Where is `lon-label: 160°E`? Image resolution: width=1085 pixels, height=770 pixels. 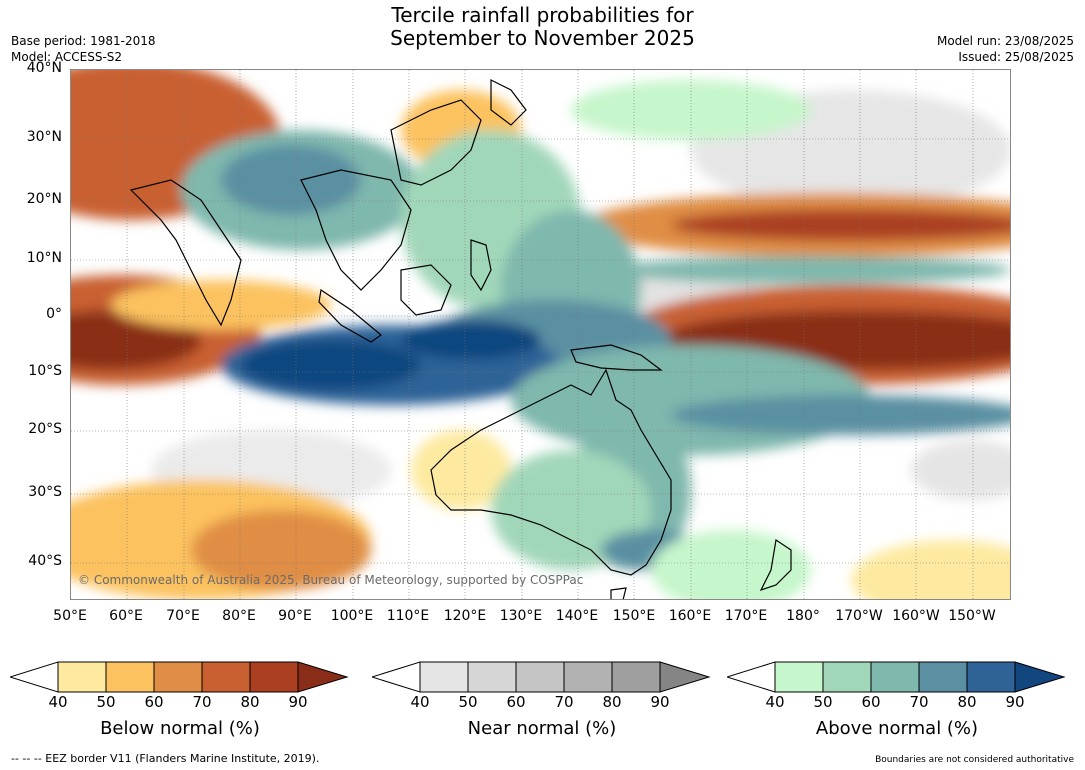 lon-label: 160°E is located at coordinates (690, 616).